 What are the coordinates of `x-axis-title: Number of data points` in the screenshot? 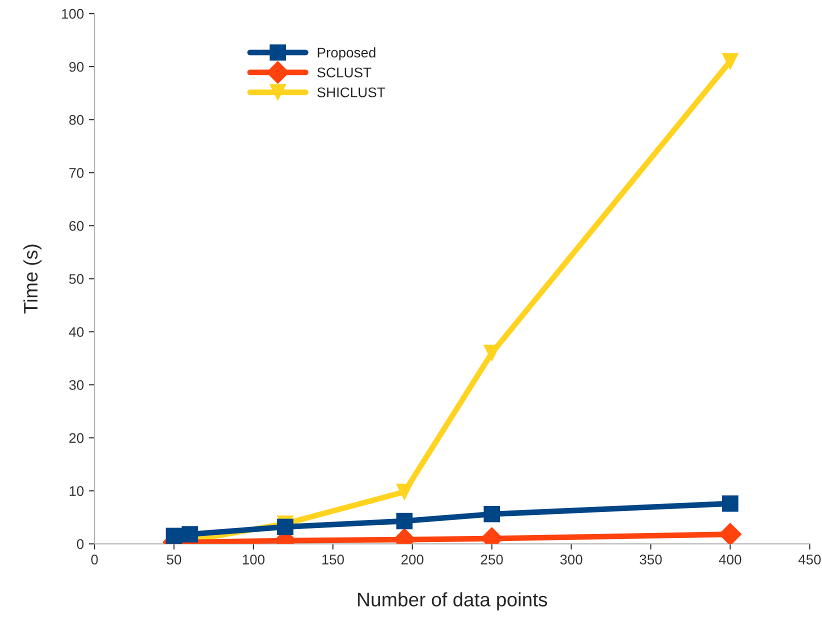 It's located at (453, 601).